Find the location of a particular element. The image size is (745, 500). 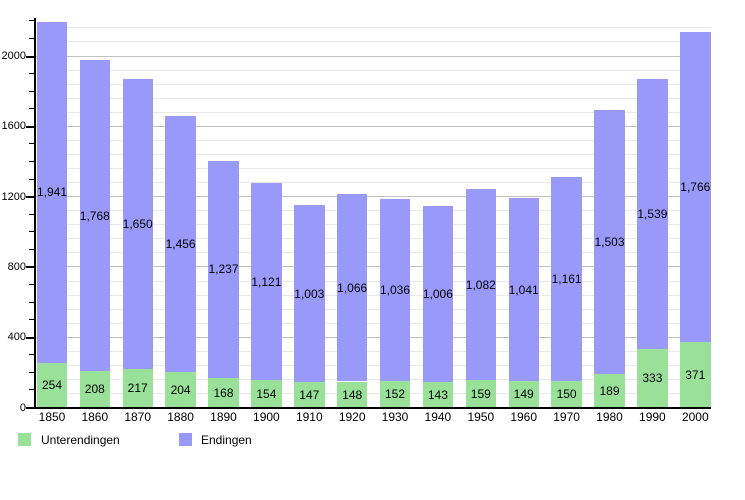

bar-value-label-endingen-1910: 1,003 is located at coordinates (309, 293).